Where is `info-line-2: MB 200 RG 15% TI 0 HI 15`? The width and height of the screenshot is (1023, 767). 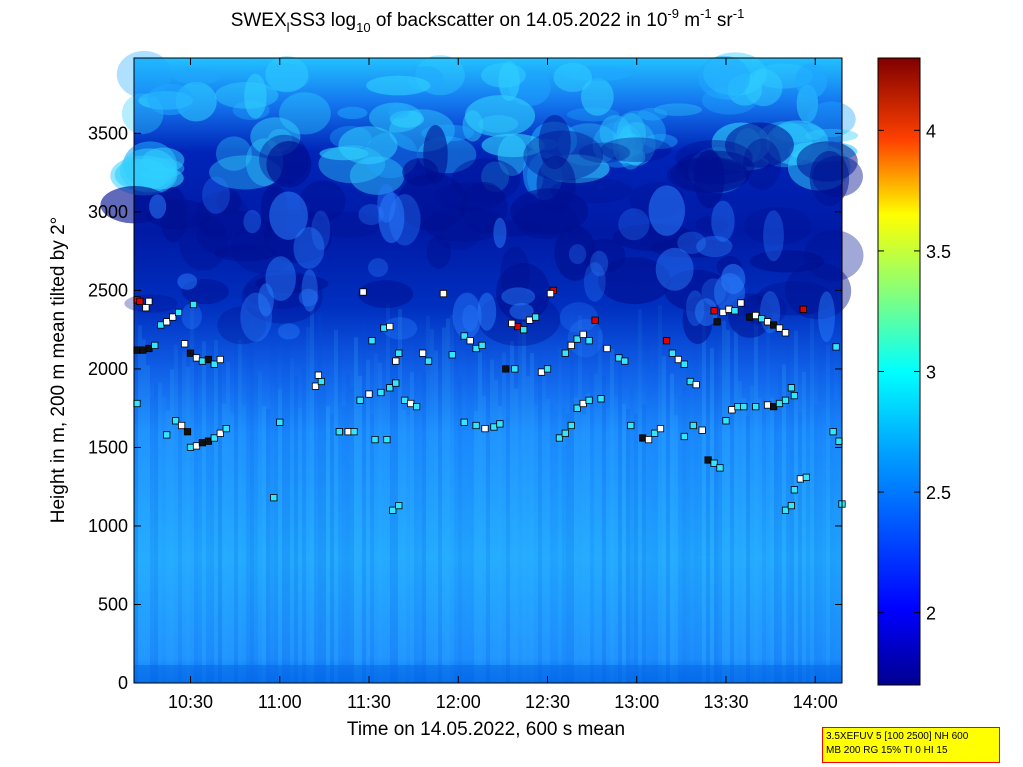
info-line-2: MB 200 RG 15% TI 0 HI 15 is located at coordinates (887, 750).